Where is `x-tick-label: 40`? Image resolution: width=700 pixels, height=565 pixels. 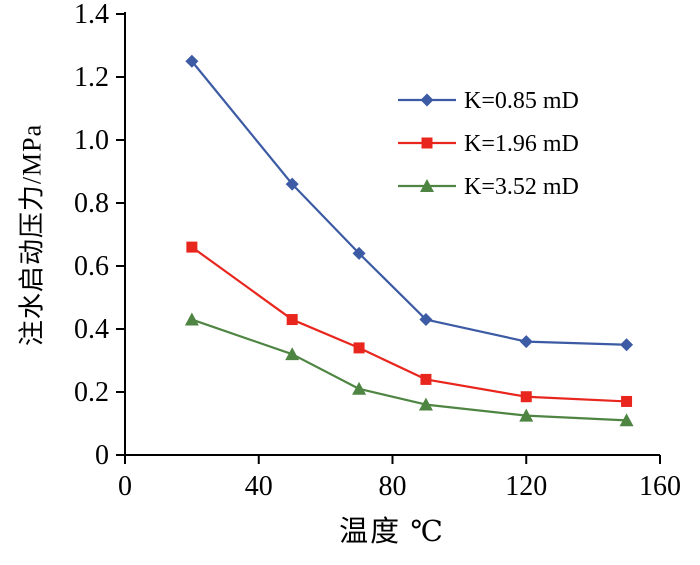
x-tick-label: 40 is located at coordinates (259, 486).